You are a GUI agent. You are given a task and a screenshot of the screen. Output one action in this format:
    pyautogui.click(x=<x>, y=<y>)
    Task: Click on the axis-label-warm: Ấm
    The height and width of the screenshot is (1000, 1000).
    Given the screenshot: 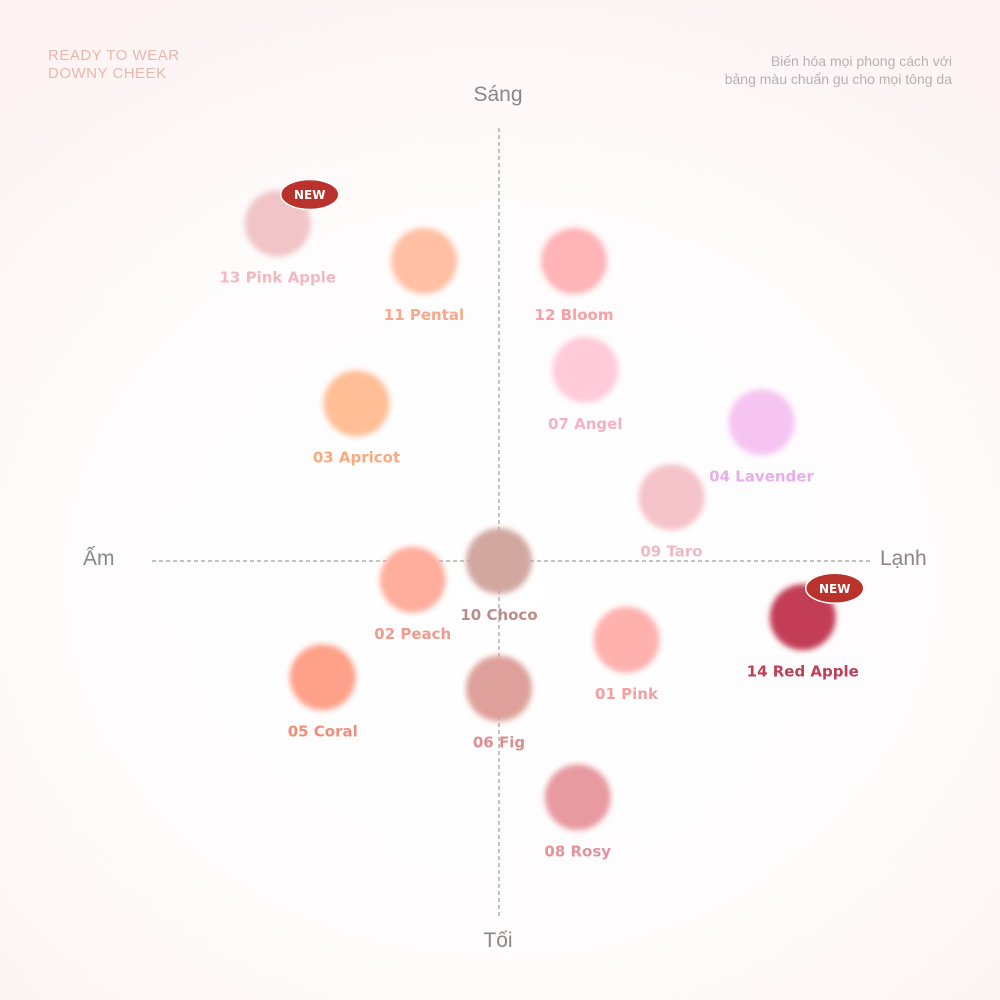 What is the action you would take?
    pyautogui.click(x=99, y=558)
    